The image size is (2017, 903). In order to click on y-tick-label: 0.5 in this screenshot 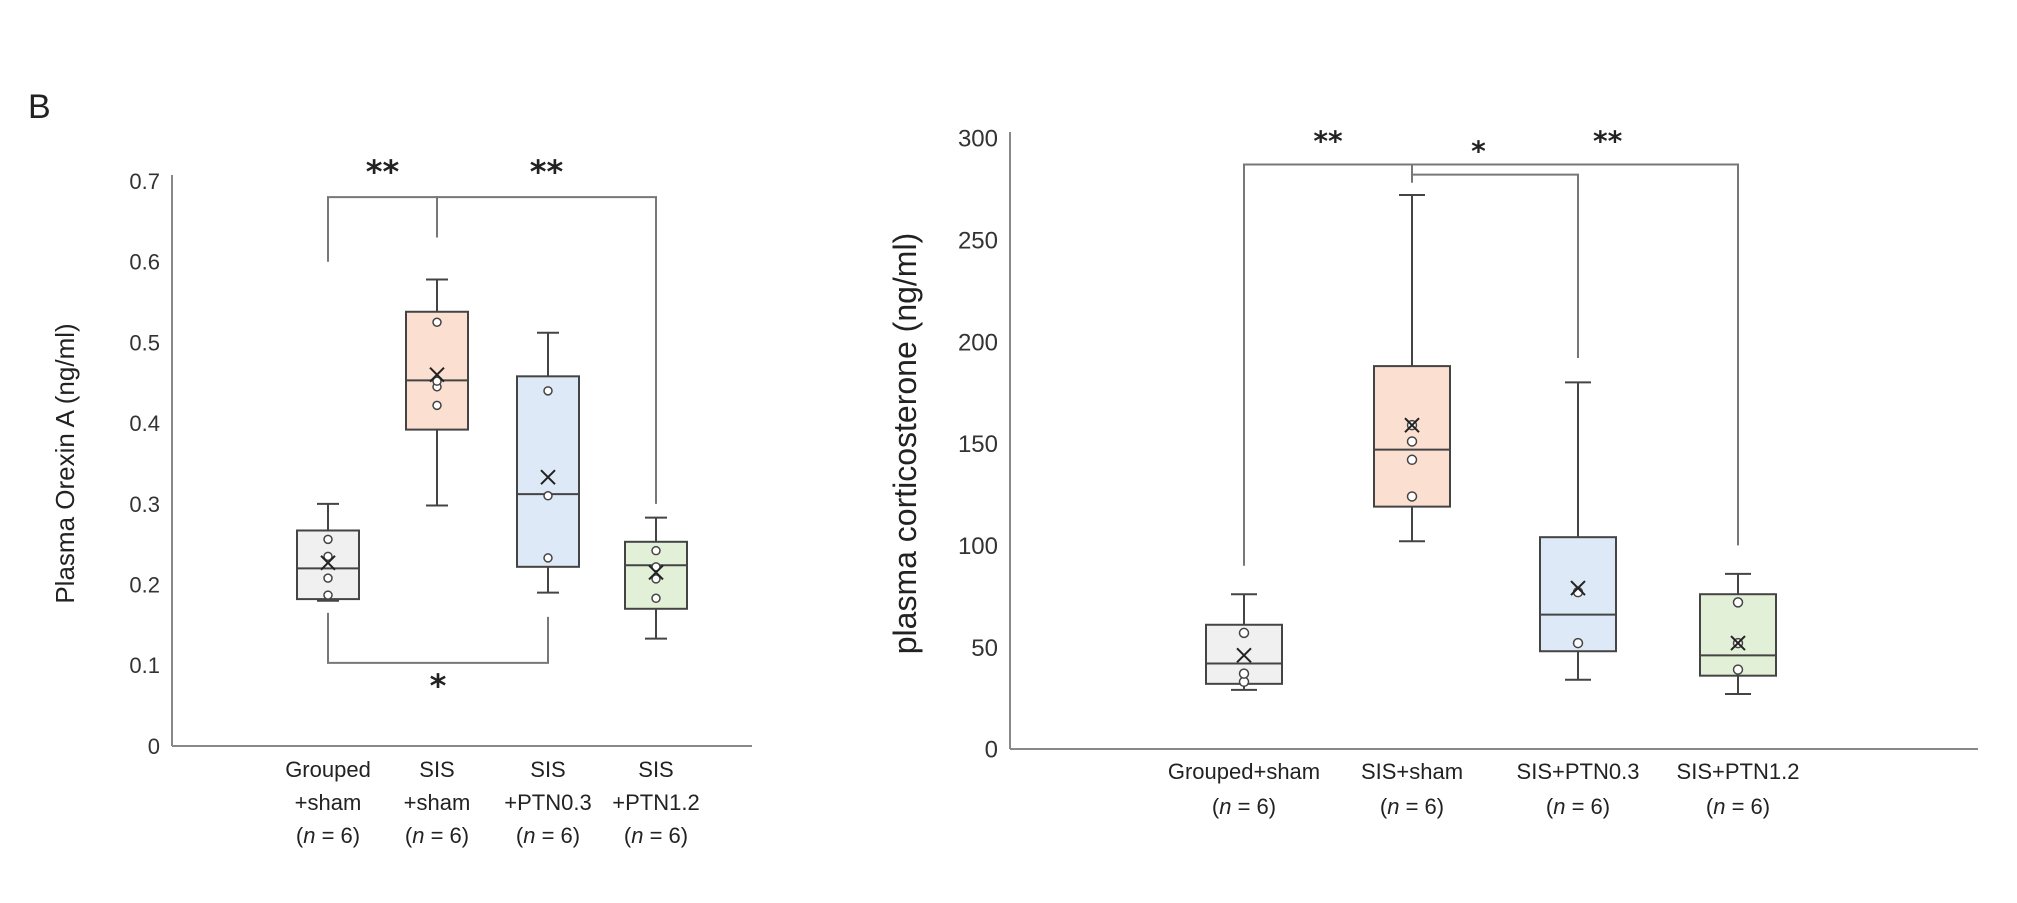, I will do `click(144, 342)`.